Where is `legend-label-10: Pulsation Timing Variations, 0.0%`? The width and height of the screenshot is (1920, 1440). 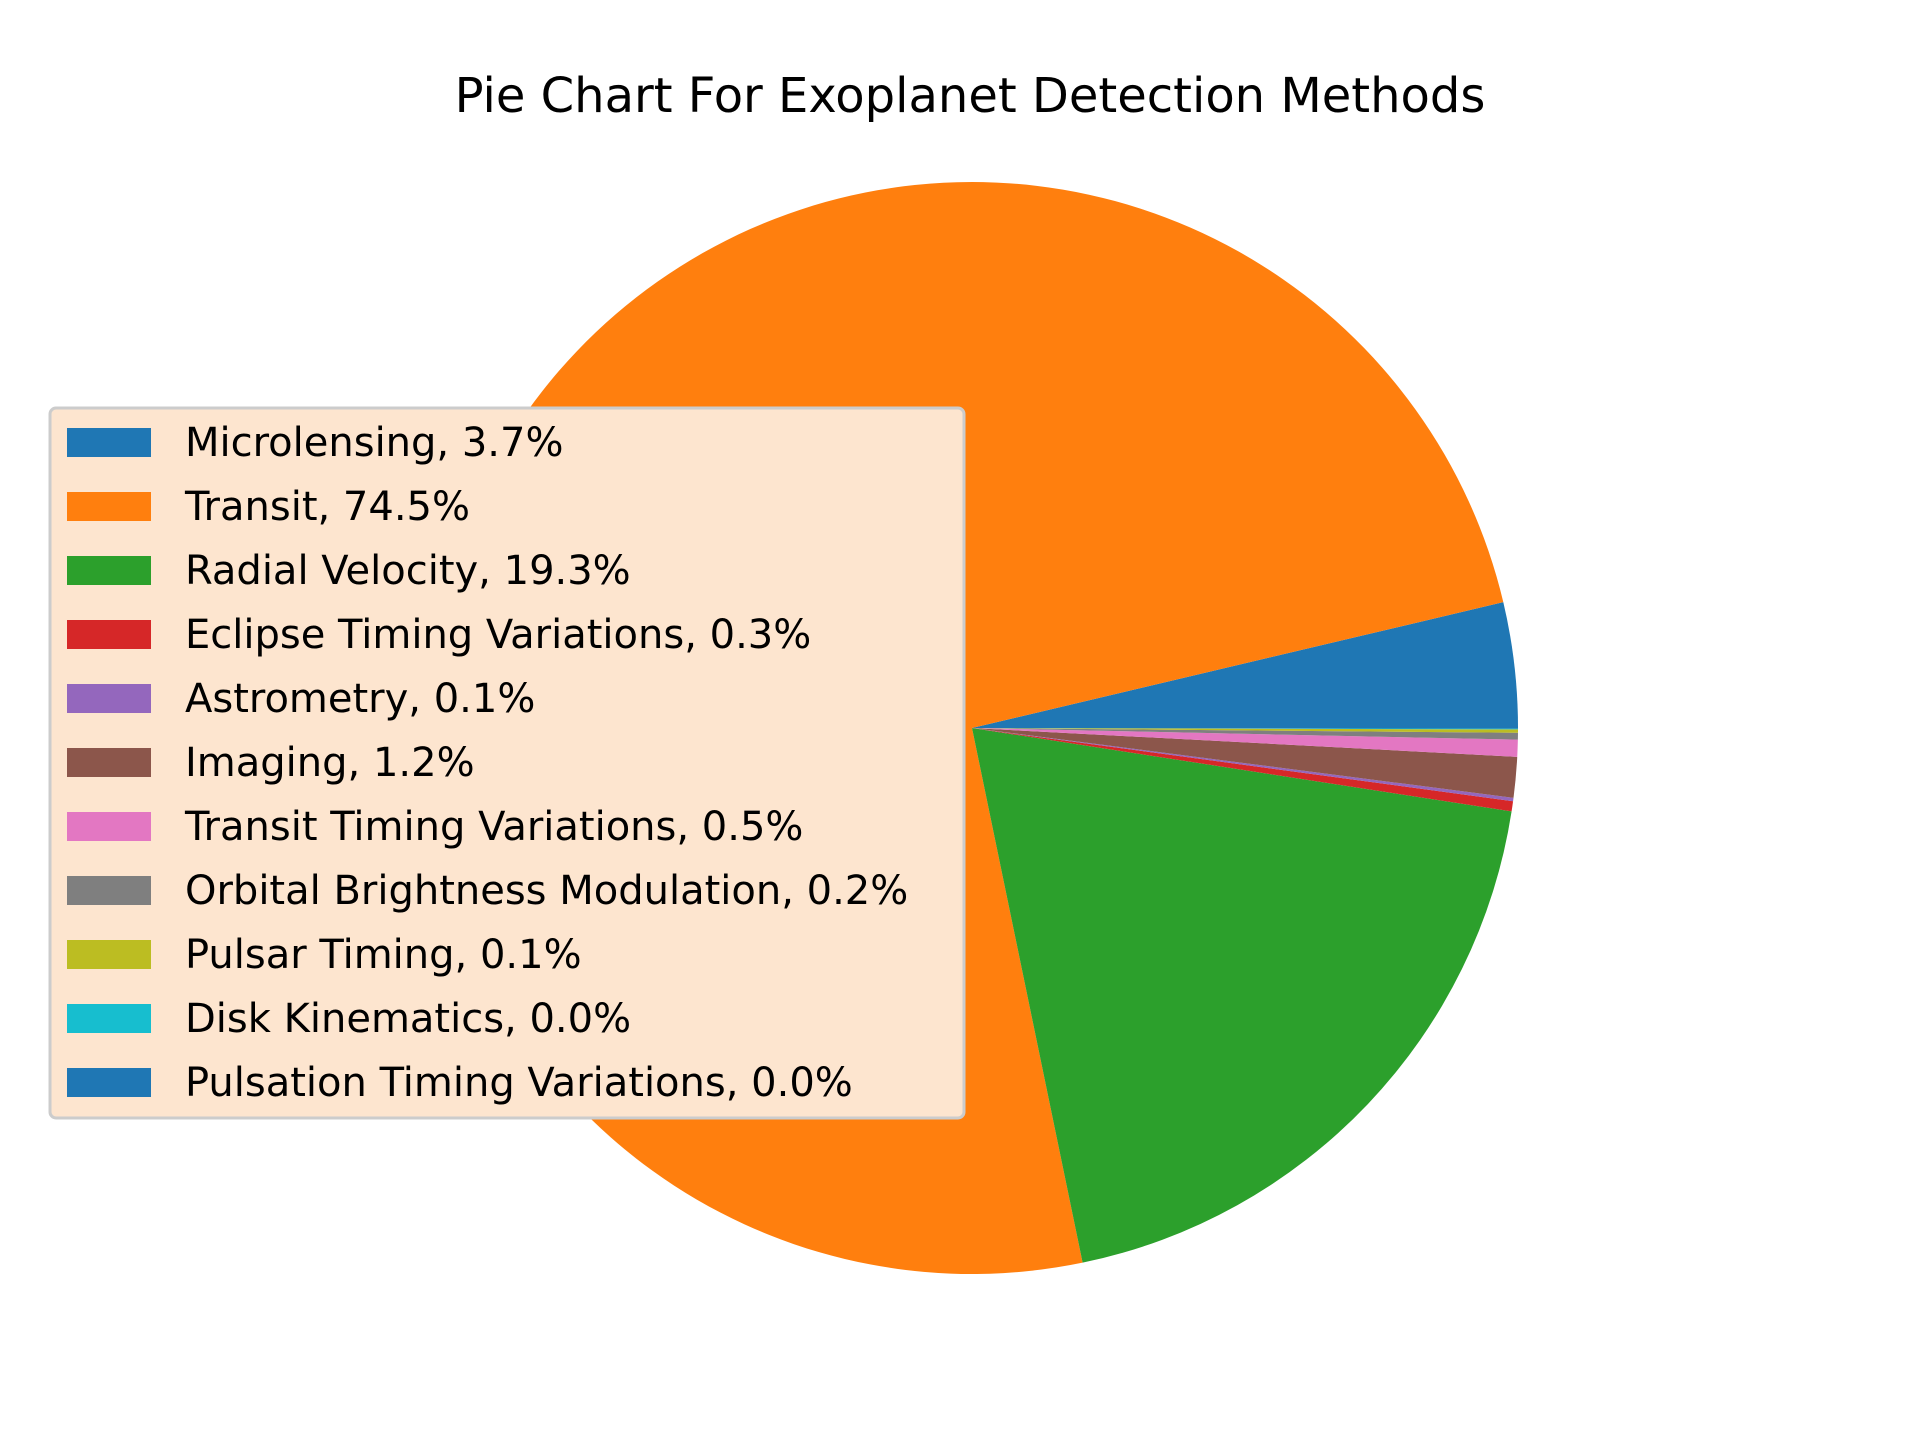 legend-label-10: Pulsation Timing Variations, 0.0% is located at coordinates (519, 1083).